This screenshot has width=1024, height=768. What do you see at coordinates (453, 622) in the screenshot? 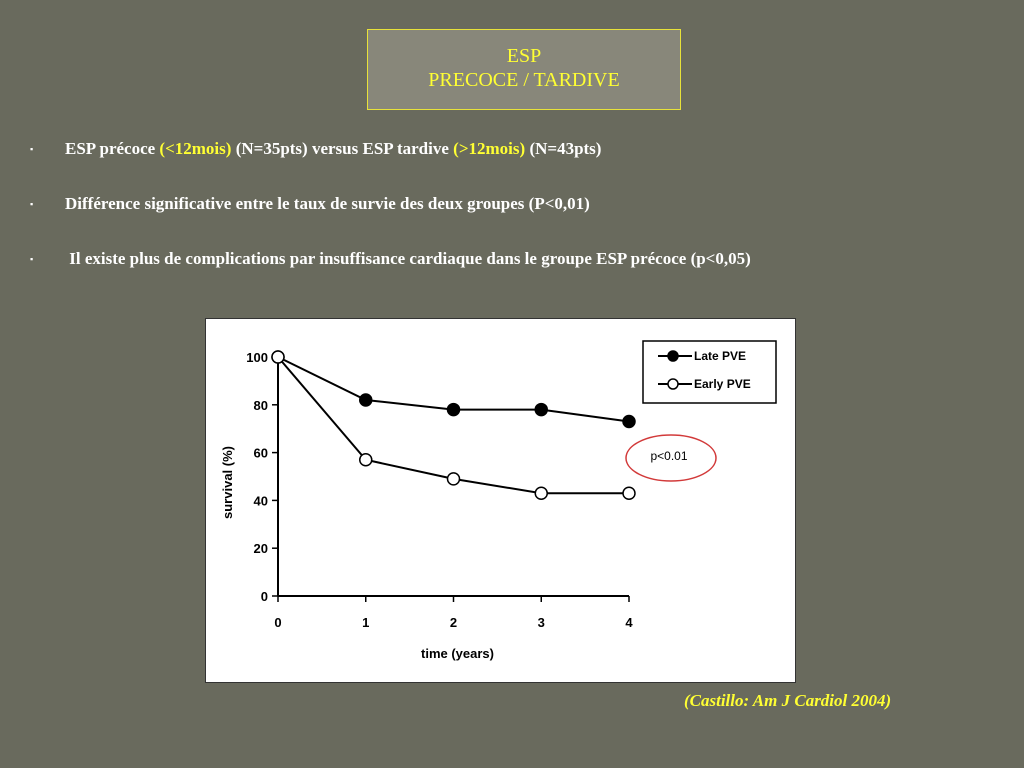
I see `x-tick-label: 2` at bounding box center [453, 622].